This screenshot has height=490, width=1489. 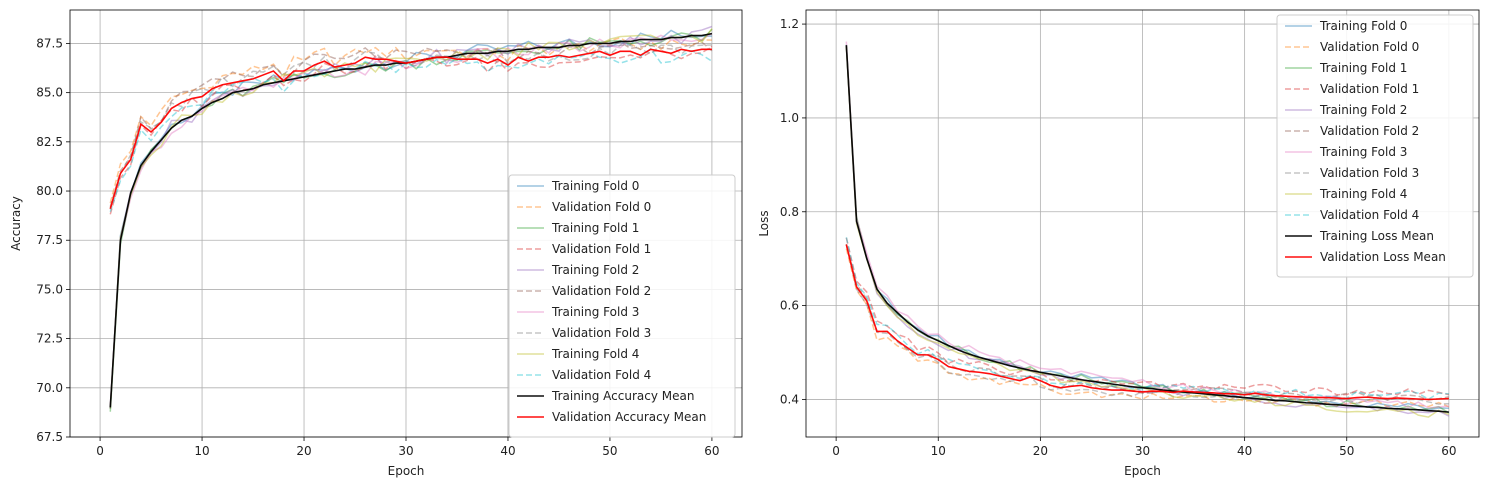 What do you see at coordinates (629, 417) in the screenshot?
I see `legend-label: Validation Accuracy Mean` at bounding box center [629, 417].